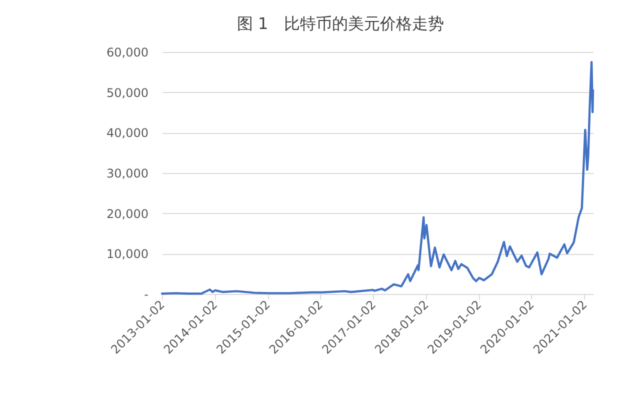  I want to click on y-tick-label: 10,000, so click(127, 254).